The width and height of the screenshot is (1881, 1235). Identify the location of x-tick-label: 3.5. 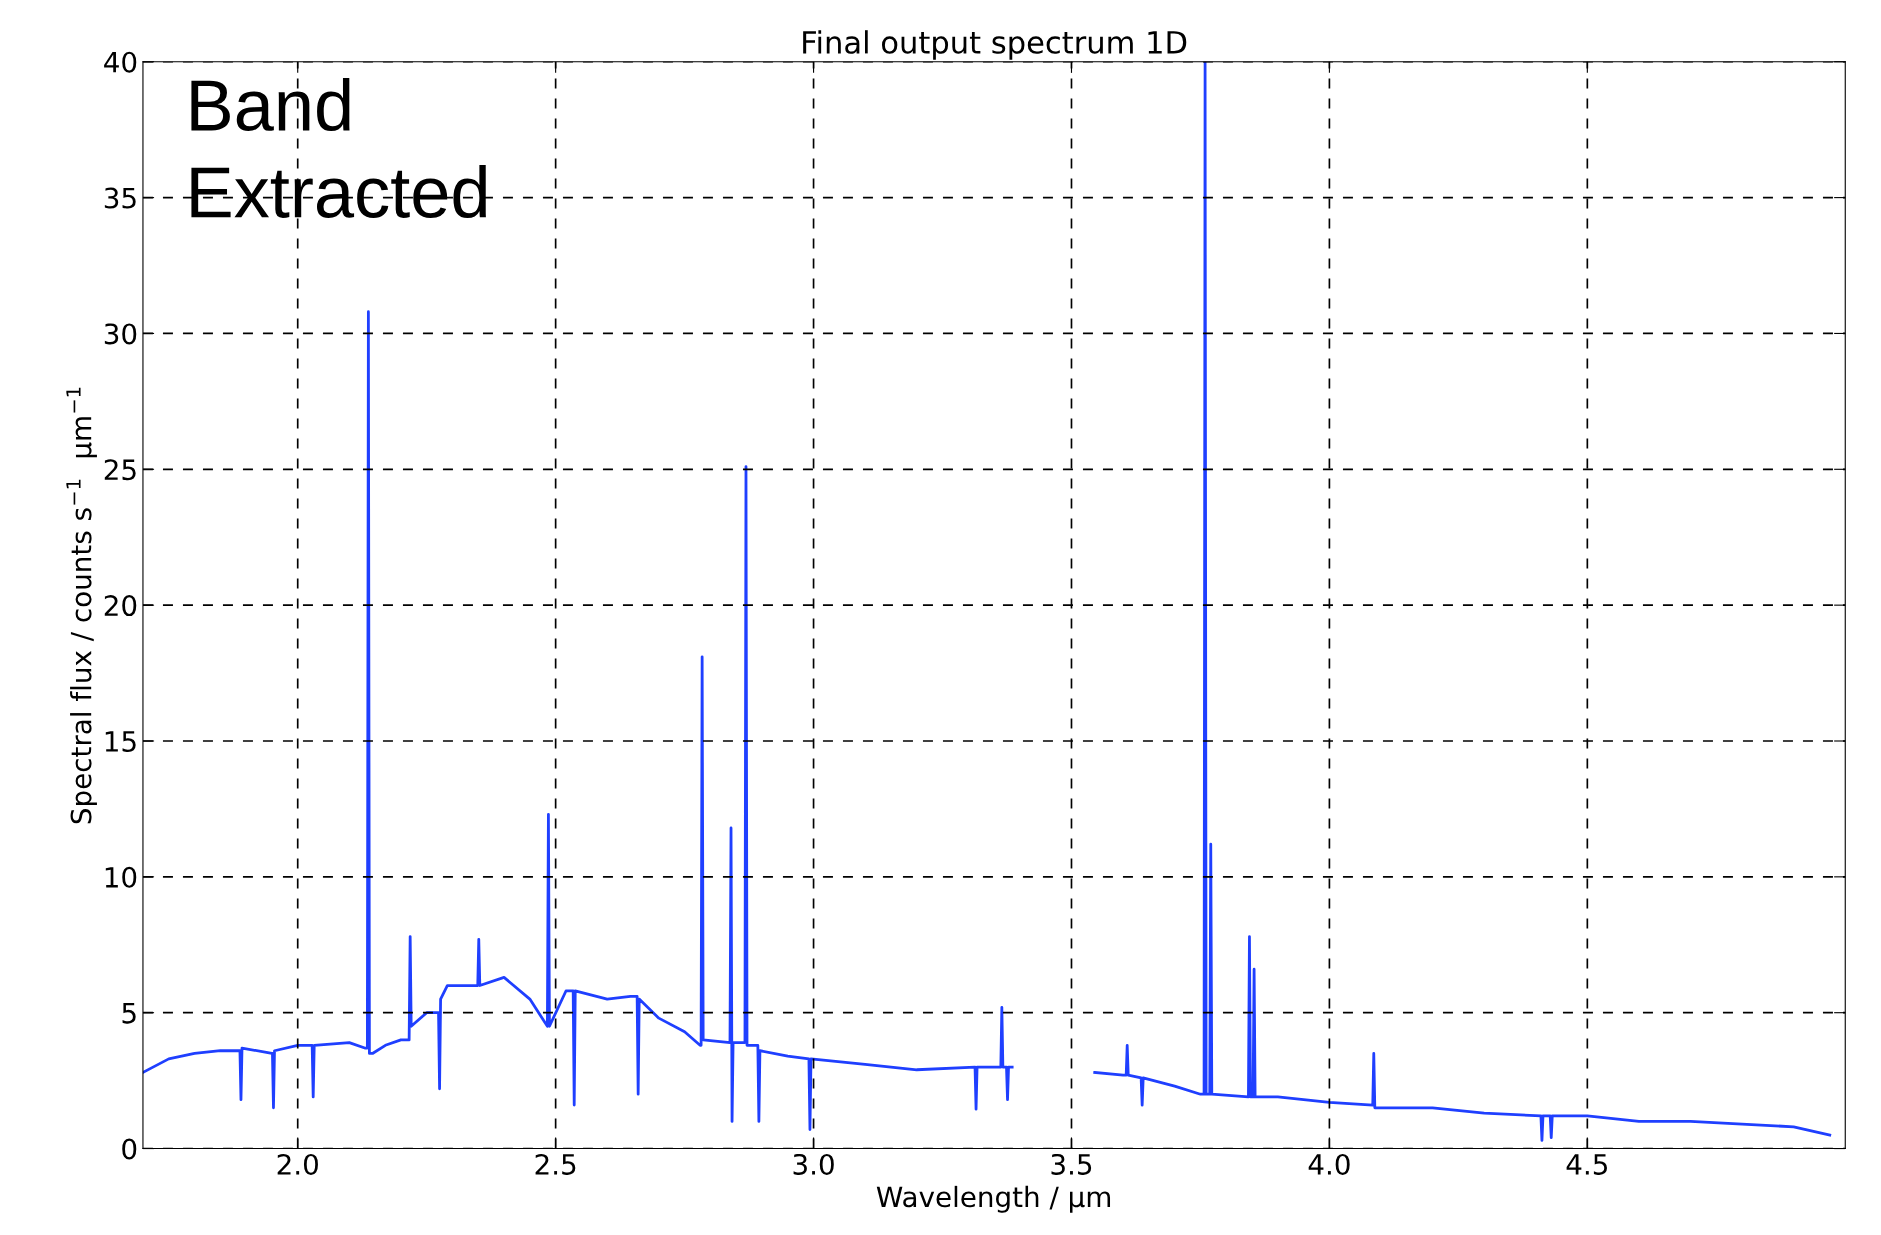
(1071, 1164).